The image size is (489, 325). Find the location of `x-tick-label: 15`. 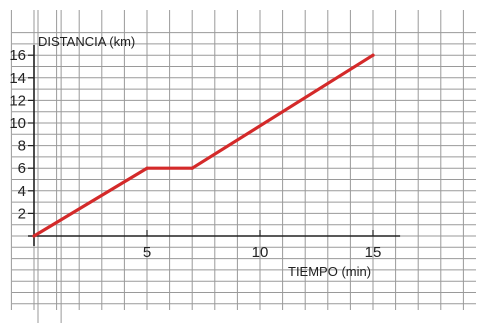

x-tick-label: 15 is located at coordinates (373, 252).